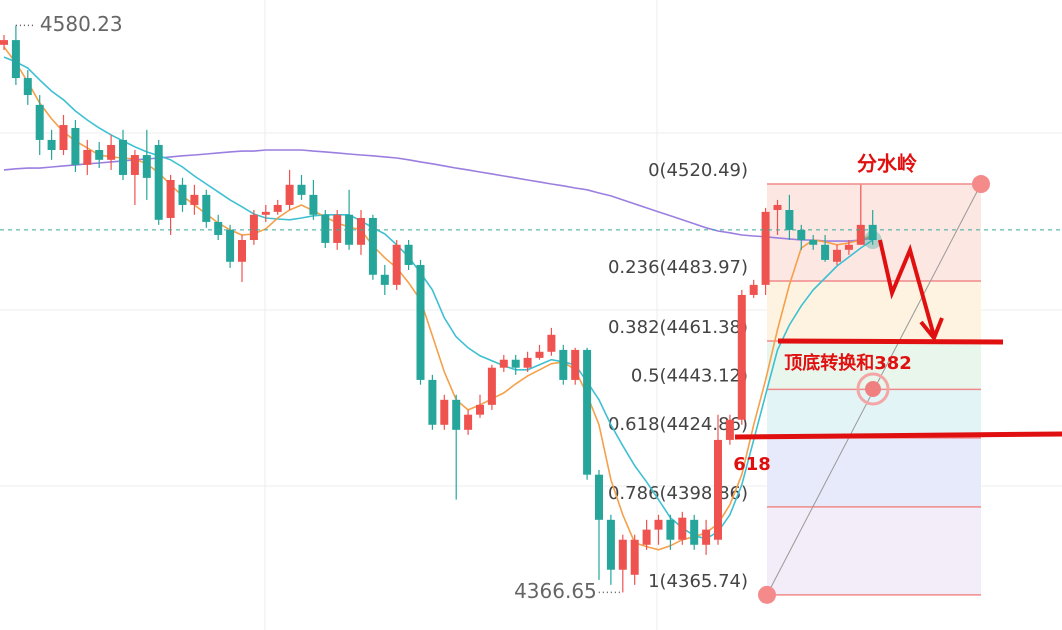 The width and height of the screenshot is (1062, 630). I want to click on ring-marker, so click(873, 389).